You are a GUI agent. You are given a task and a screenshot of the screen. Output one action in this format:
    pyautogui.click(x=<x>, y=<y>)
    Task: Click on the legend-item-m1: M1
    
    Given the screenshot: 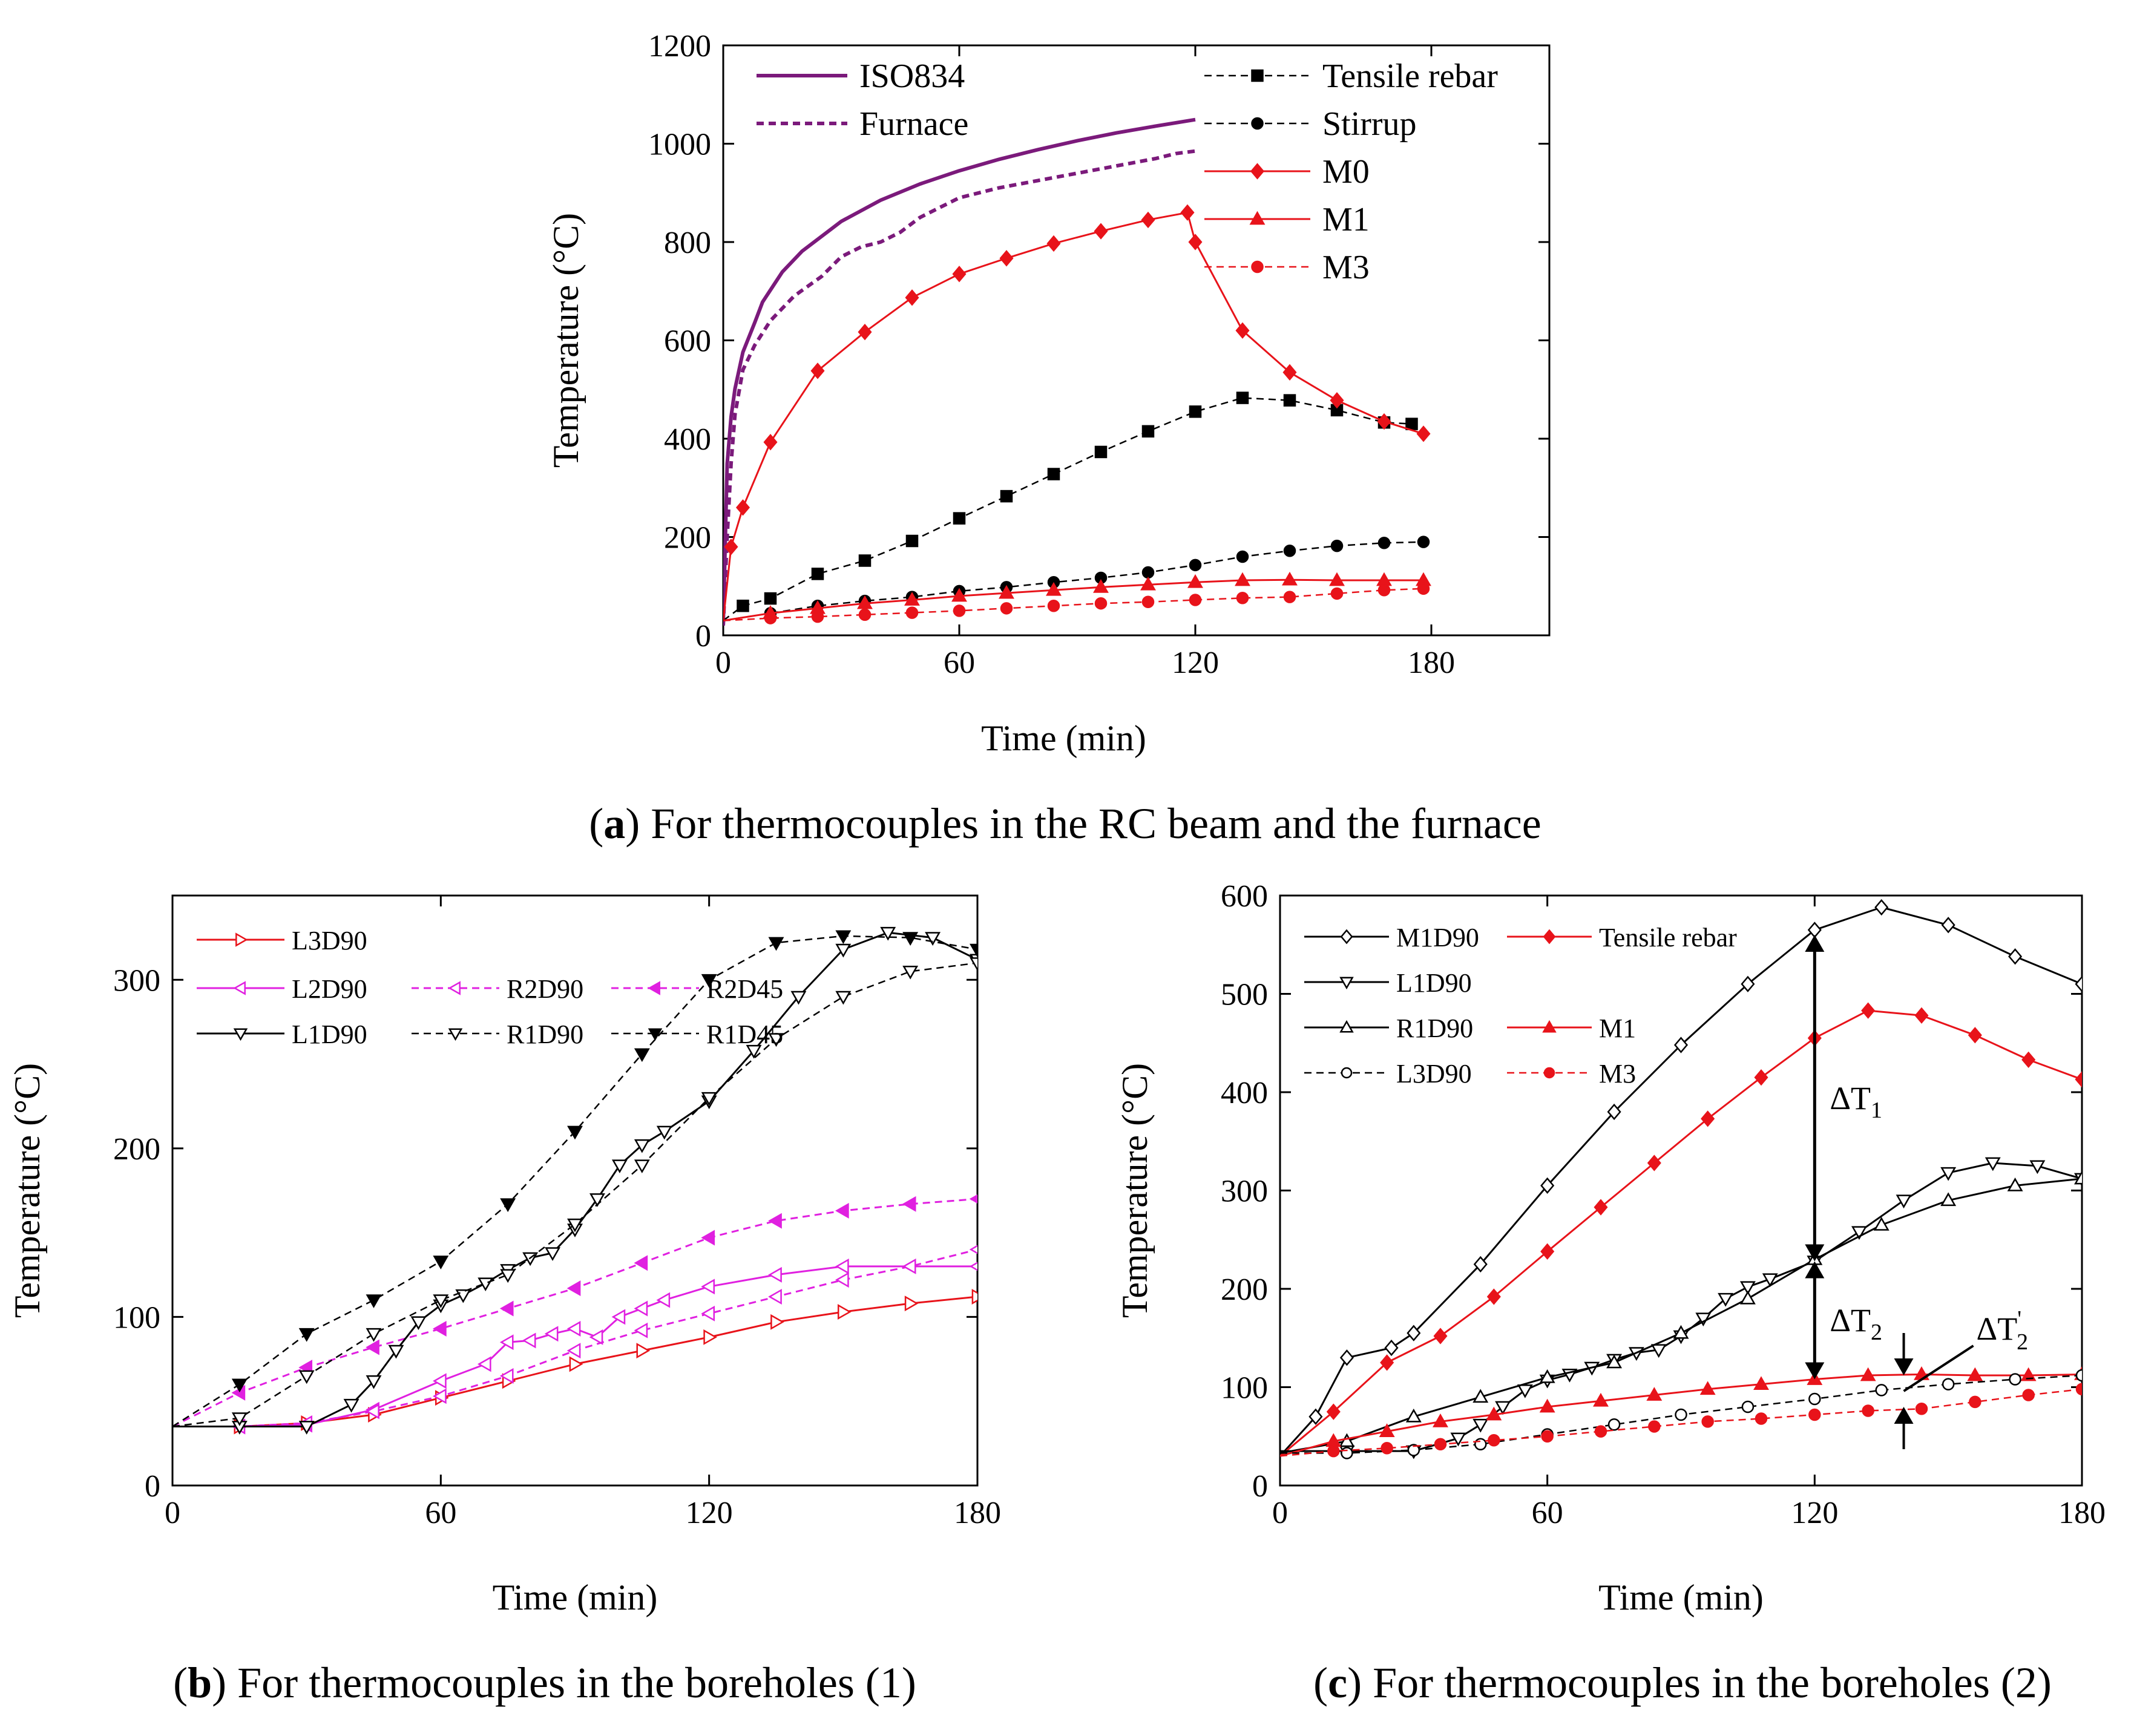 What is the action you would take?
    pyautogui.click(x=1571, y=1029)
    